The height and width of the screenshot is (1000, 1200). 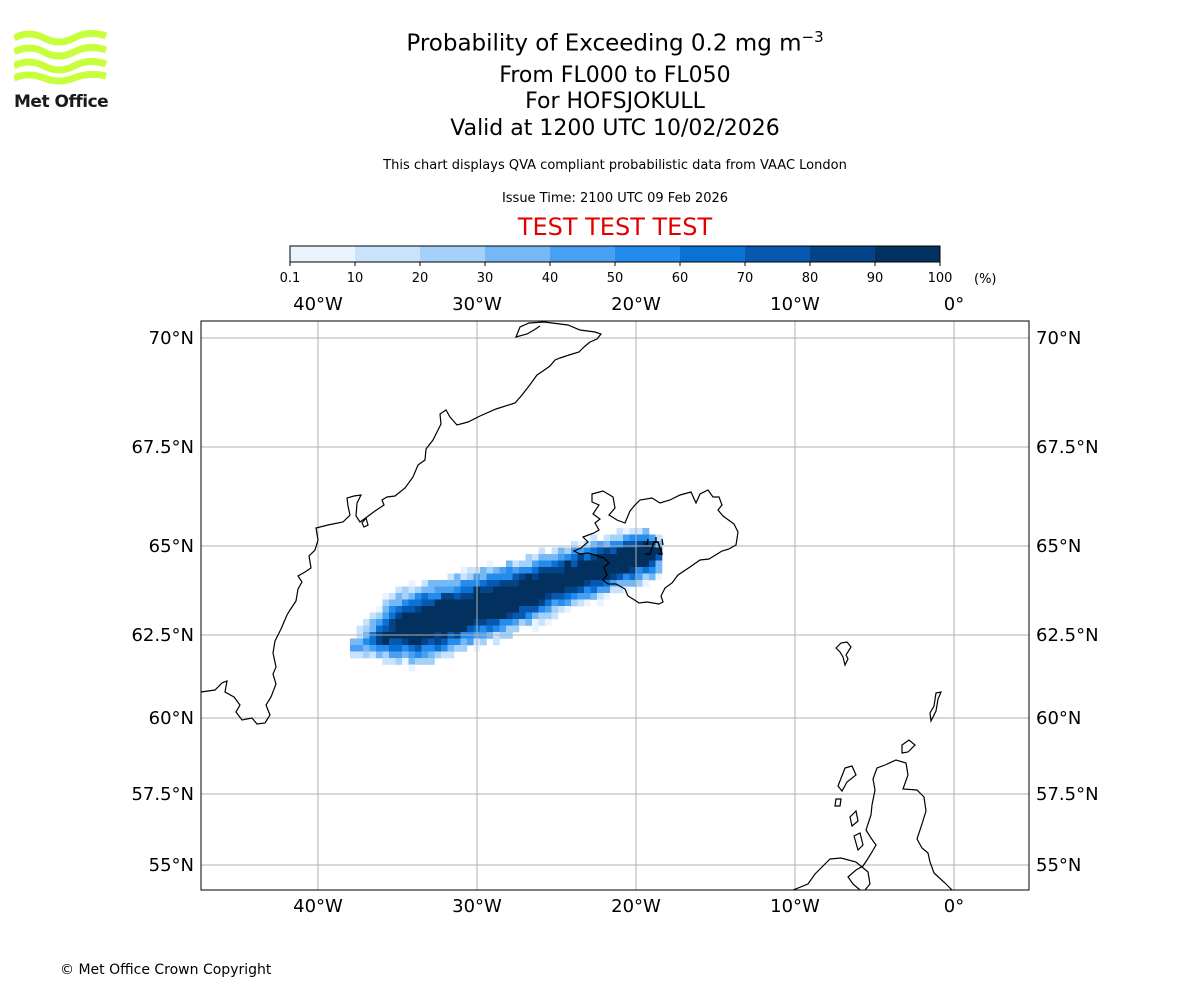 What do you see at coordinates (812, 37) in the screenshot?
I see `title-exponent: −3` at bounding box center [812, 37].